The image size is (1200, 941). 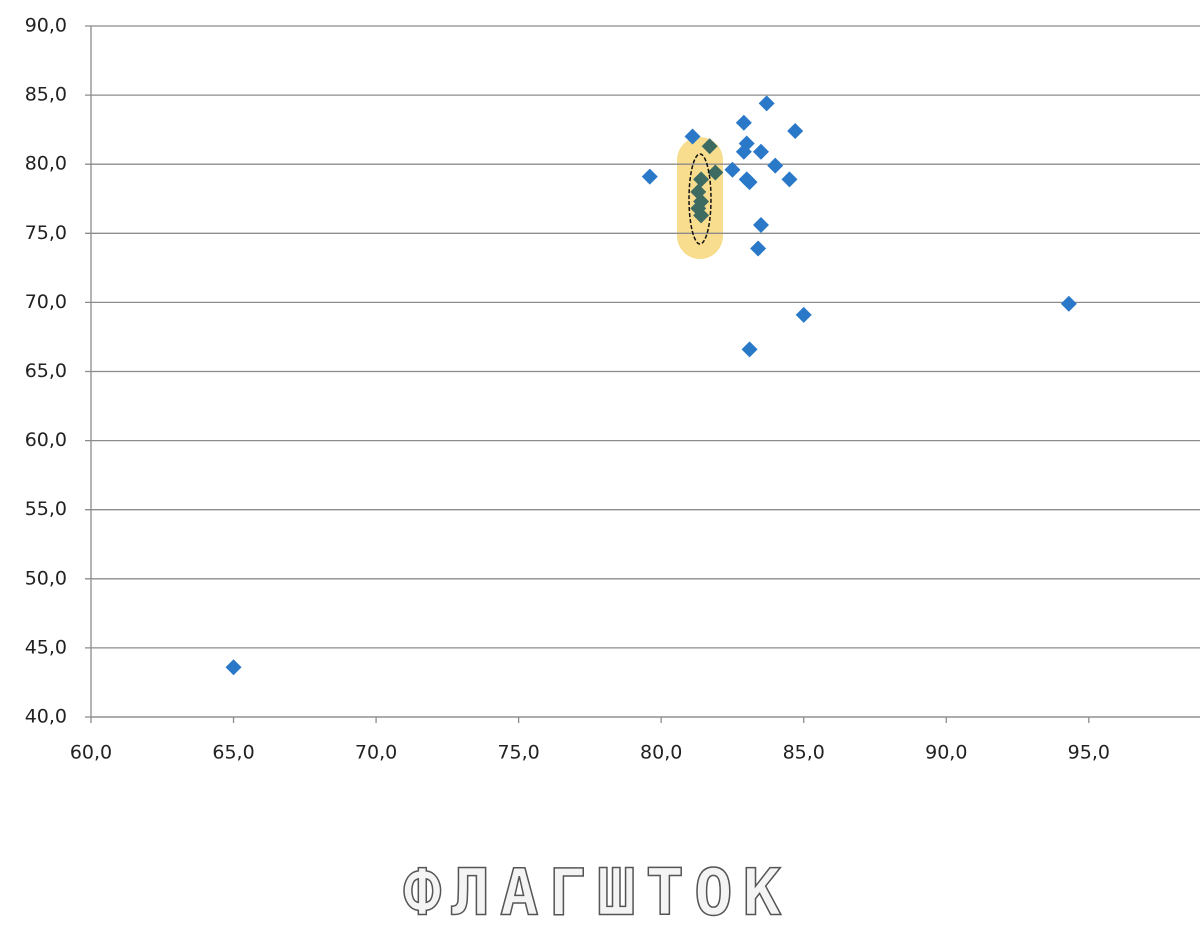 I want to click on y-tick-label: 40,0, so click(x=46, y=717).